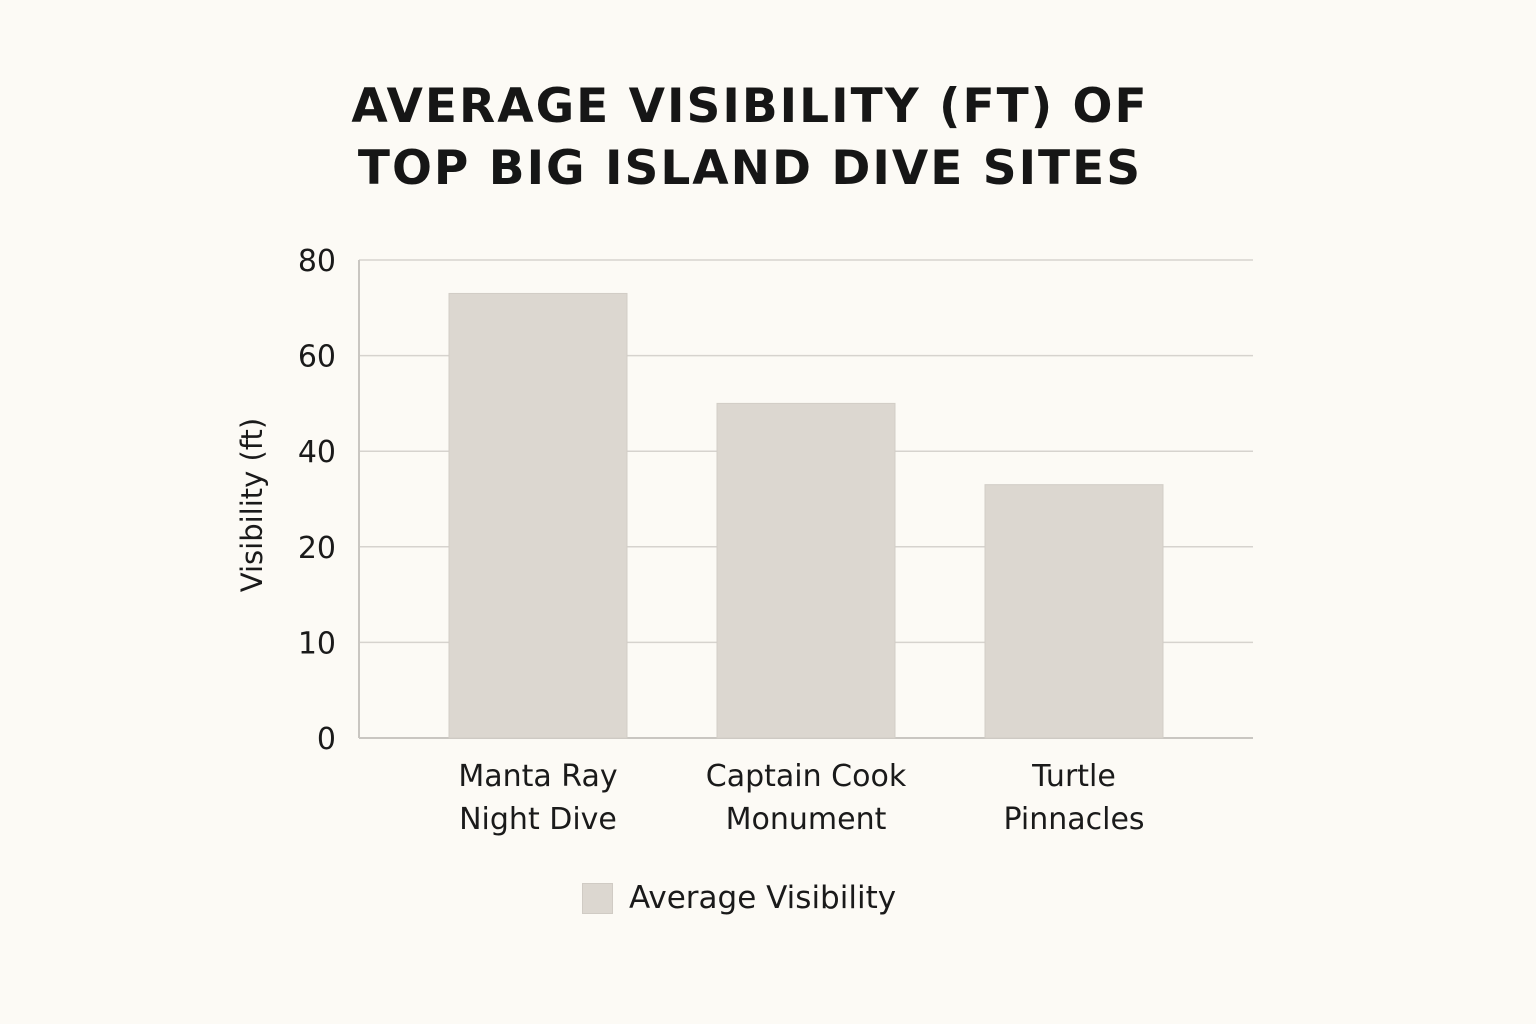 The width and height of the screenshot is (1536, 1024). Describe the element at coordinates (538, 819) in the screenshot. I see `x-tick-label: Night Dive` at that location.